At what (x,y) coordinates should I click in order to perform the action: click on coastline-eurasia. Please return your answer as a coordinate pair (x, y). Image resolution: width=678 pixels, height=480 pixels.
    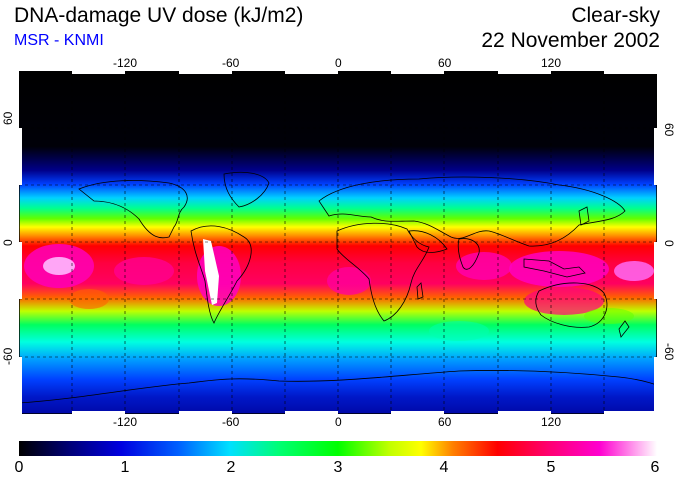
    Looking at the image, I should click on (472, 211).